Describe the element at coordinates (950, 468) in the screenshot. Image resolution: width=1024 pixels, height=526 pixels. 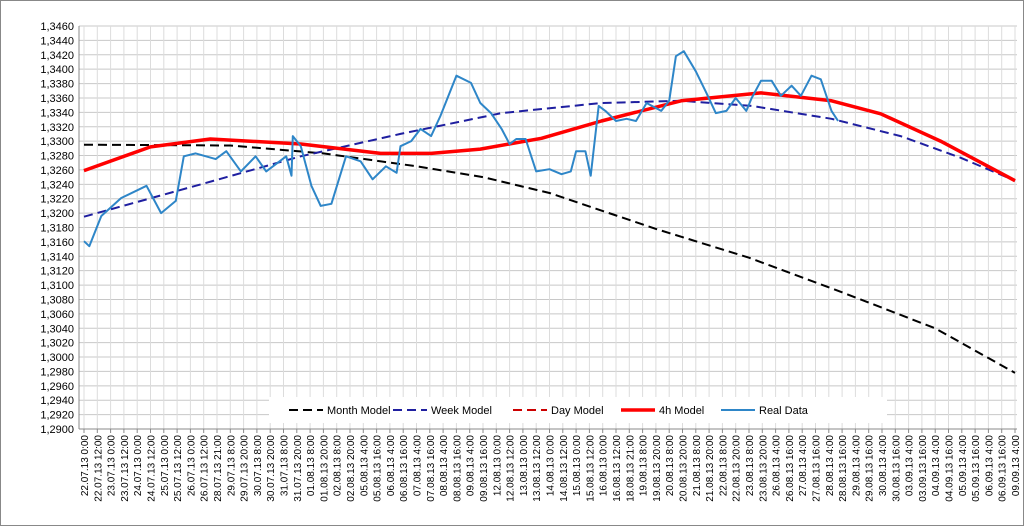
I see `x-tick-label: 04.09.13 16:00` at that location.